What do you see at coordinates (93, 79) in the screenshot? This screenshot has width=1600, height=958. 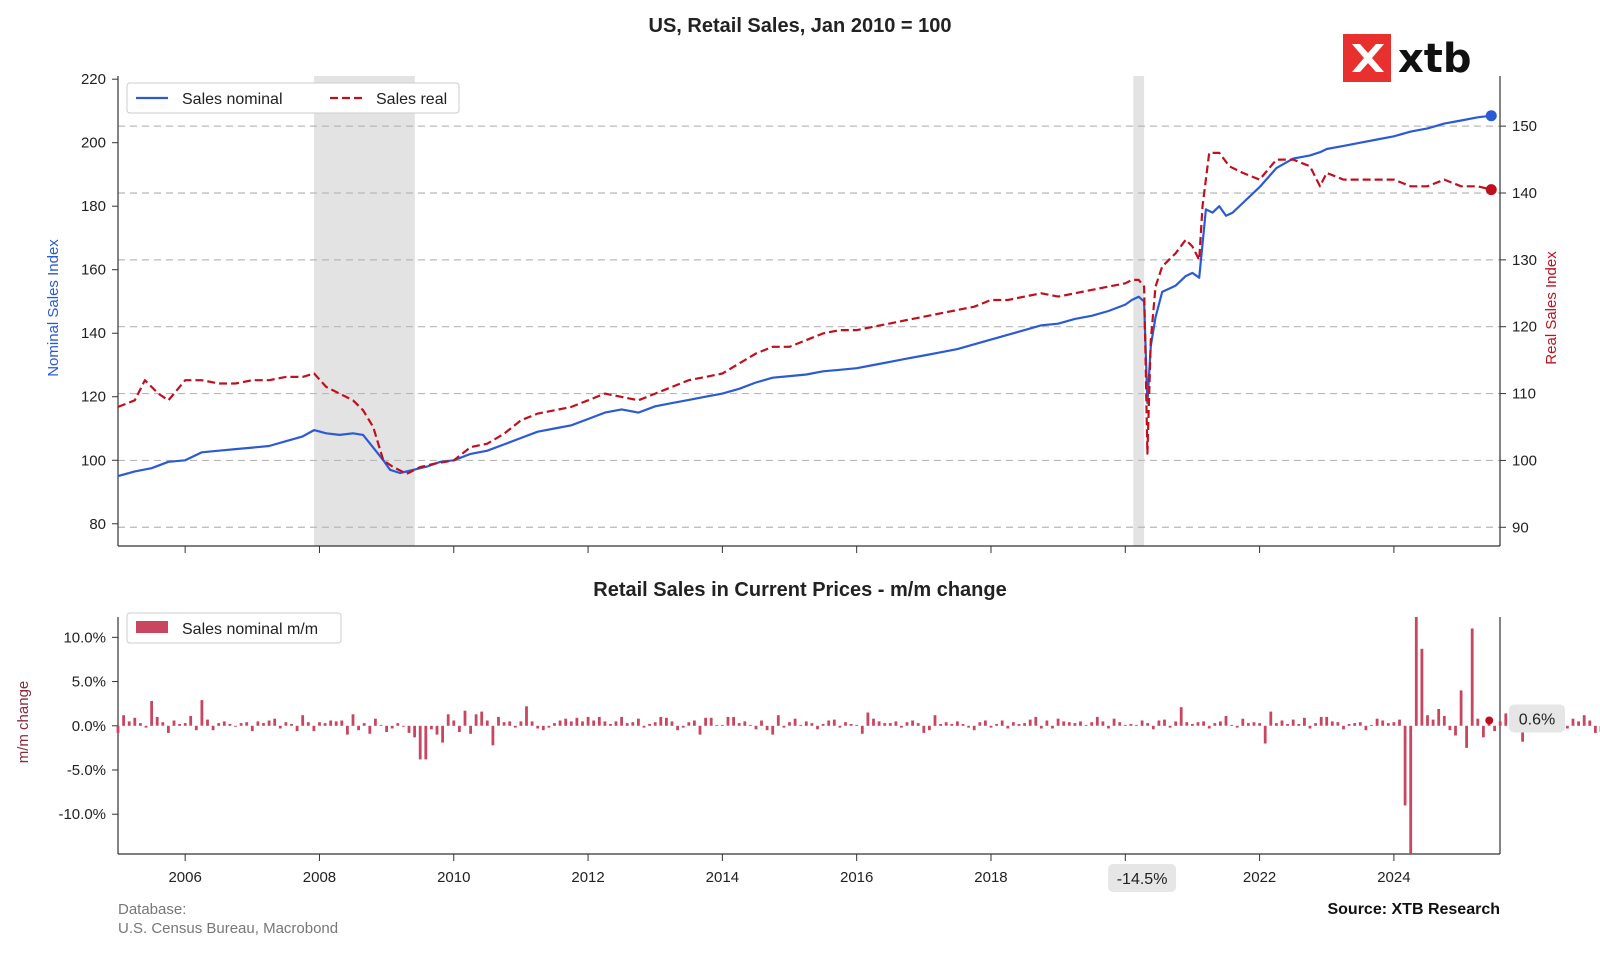 I see `left-tick-label: 220` at bounding box center [93, 79].